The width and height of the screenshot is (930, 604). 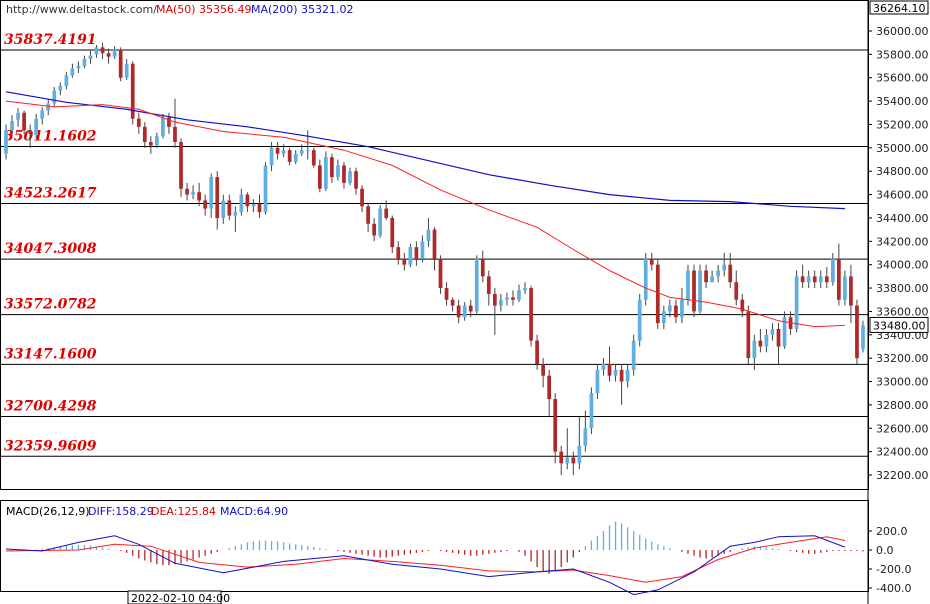 What do you see at coordinates (902, 241) in the screenshot?
I see `price-tick-label: 34200.00` at bounding box center [902, 241].